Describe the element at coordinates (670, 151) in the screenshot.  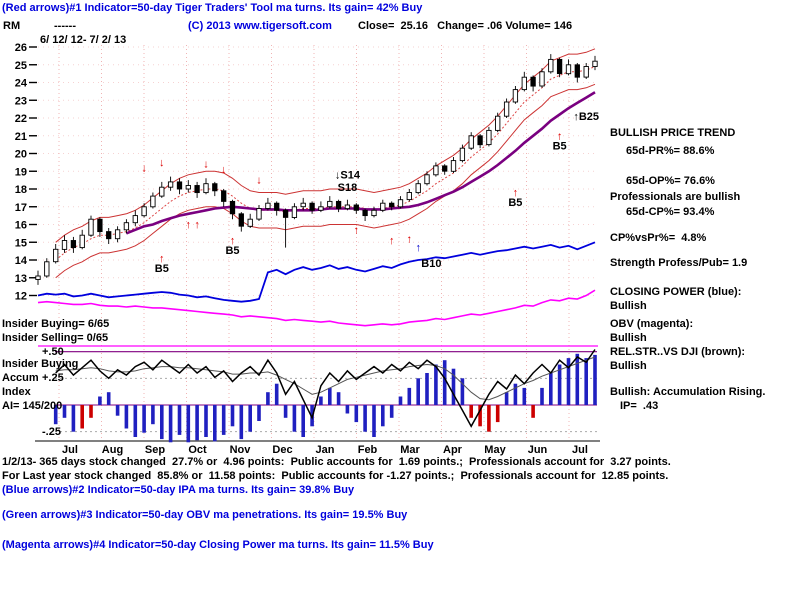
I see `pr-percent: 65d-PR%= 88.6%` at that location.